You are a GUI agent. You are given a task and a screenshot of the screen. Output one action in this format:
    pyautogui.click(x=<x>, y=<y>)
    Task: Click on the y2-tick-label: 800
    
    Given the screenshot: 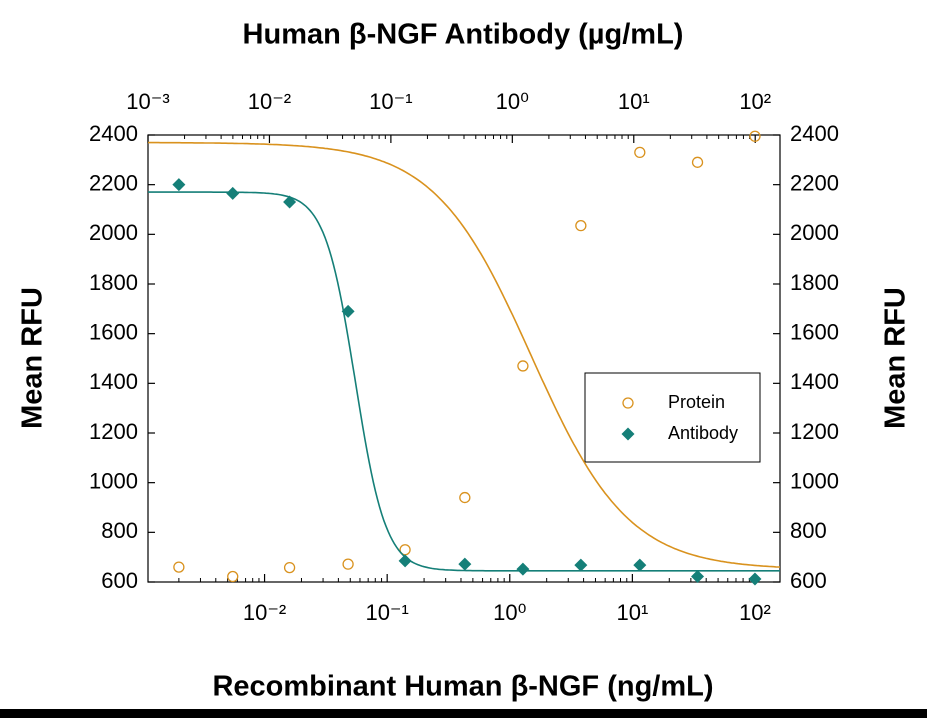 What is the action you would take?
    pyautogui.click(x=808, y=530)
    